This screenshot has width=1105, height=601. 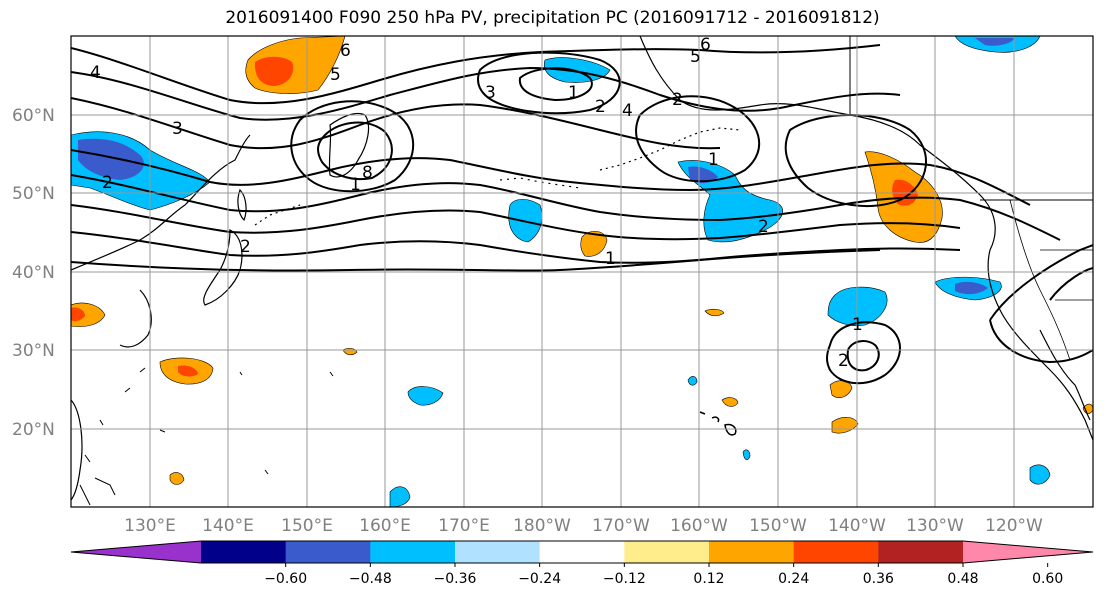 What do you see at coordinates (1028, 552) in the screenshot?
I see `colorbar-extend-high` at bounding box center [1028, 552].